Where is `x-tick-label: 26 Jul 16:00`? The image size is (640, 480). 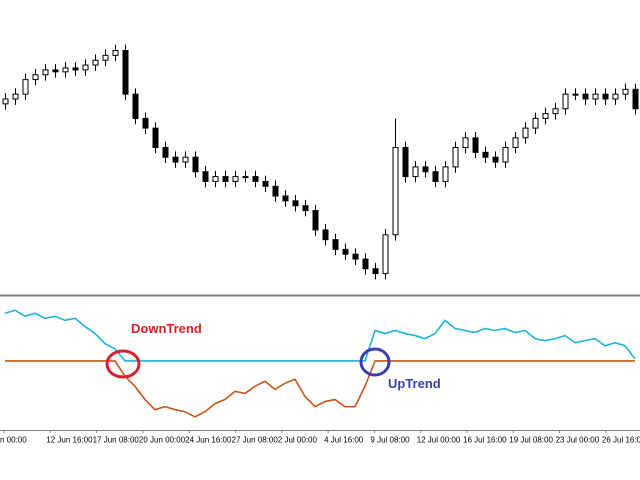 x-tick-label: 26 Jul 16:00 is located at coordinates (621, 440).